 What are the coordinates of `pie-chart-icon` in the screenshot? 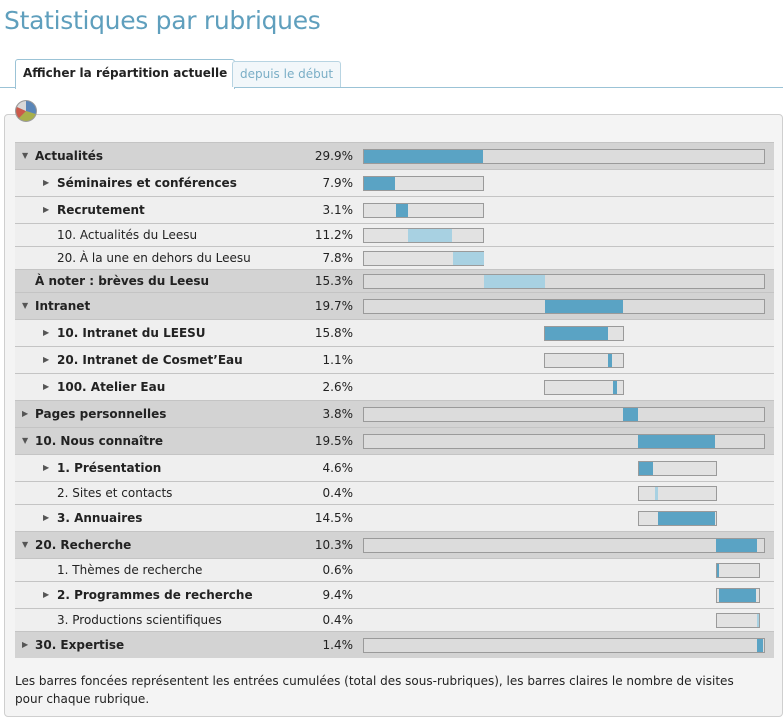 It's located at (26, 111).